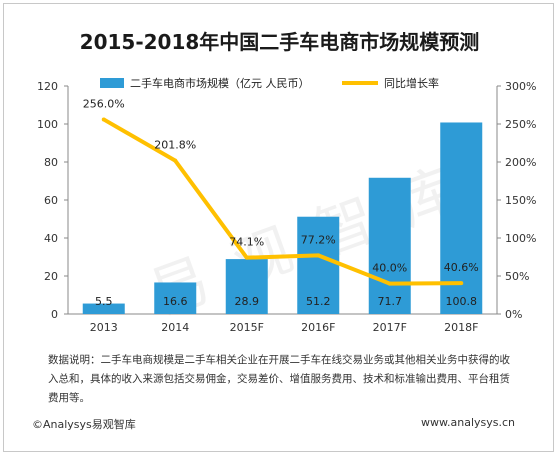  What do you see at coordinates (318, 327) in the screenshot?
I see `x-tick-label: 2016F` at bounding box center [318, 327].